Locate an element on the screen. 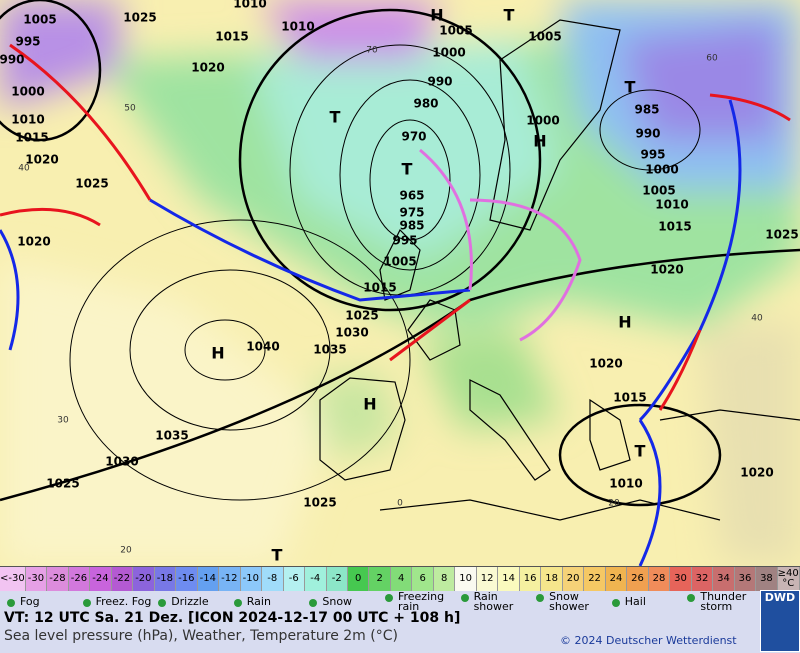  scale-cell: 38 is located at coordinates (767, 579).